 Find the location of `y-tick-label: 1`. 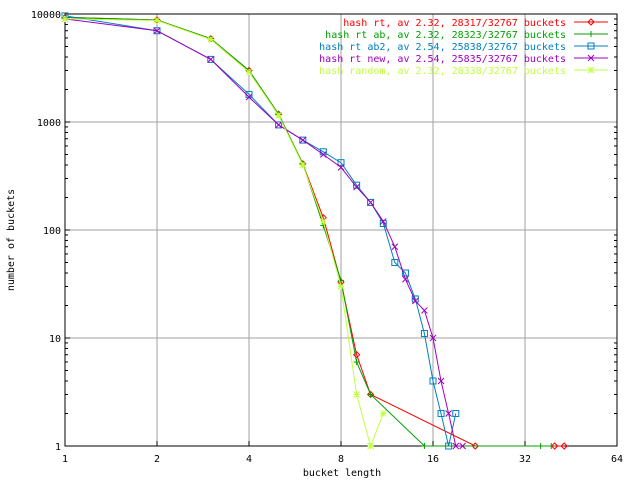

y-tick-label: 1 is located at coordinates (58, 447).